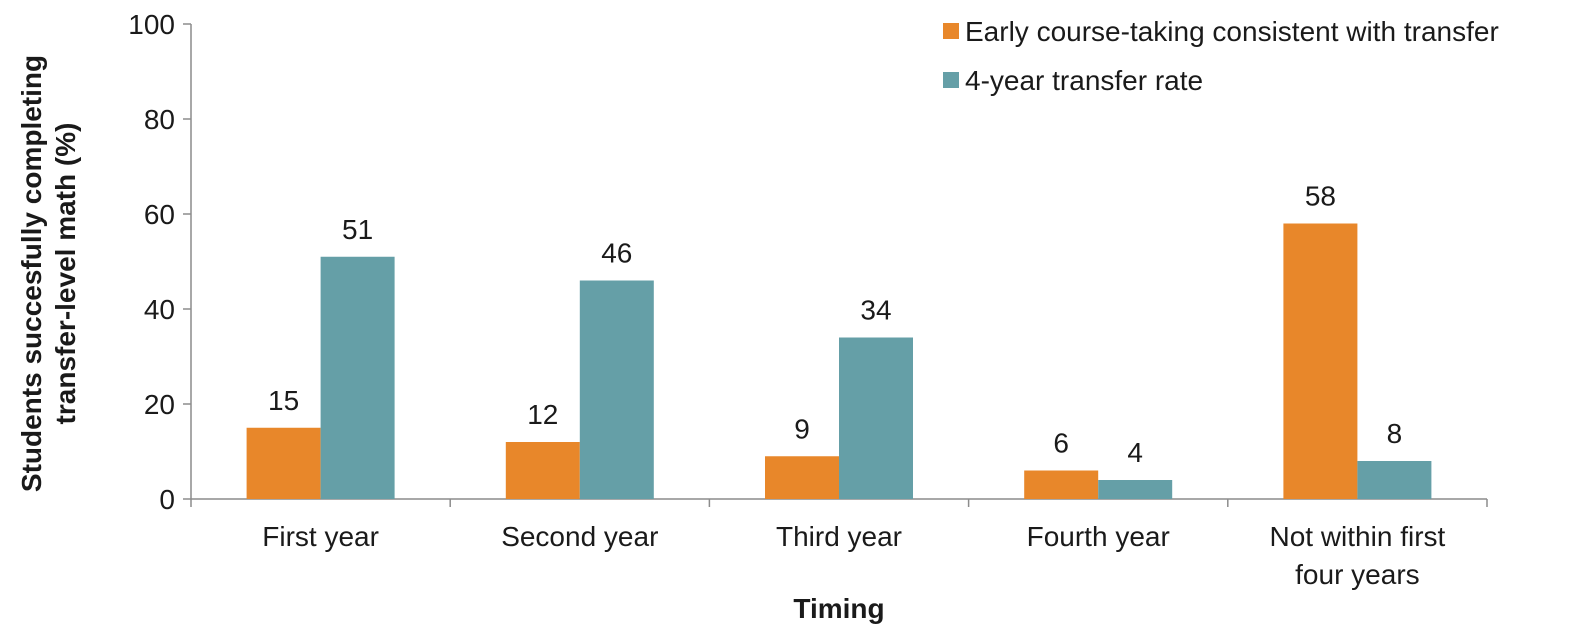 This screenshot has height=640, width=1595. Describe the element at coordinates (875, 310) in the screenshot. I see `data-label: 34` at that location.